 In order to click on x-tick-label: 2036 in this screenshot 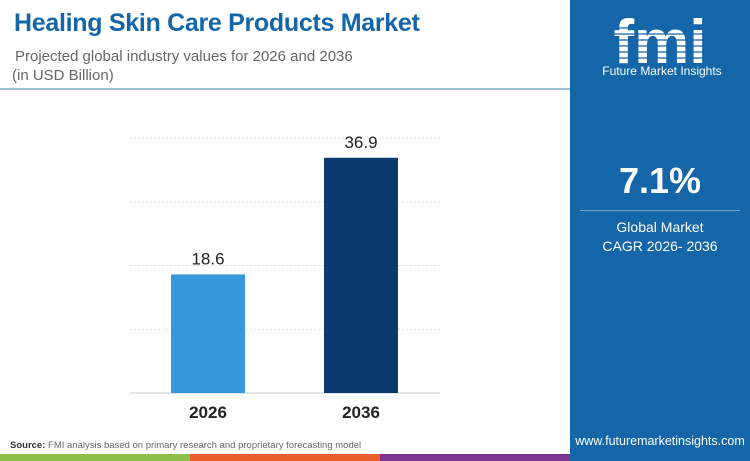, I will do `click(361, 412)`.